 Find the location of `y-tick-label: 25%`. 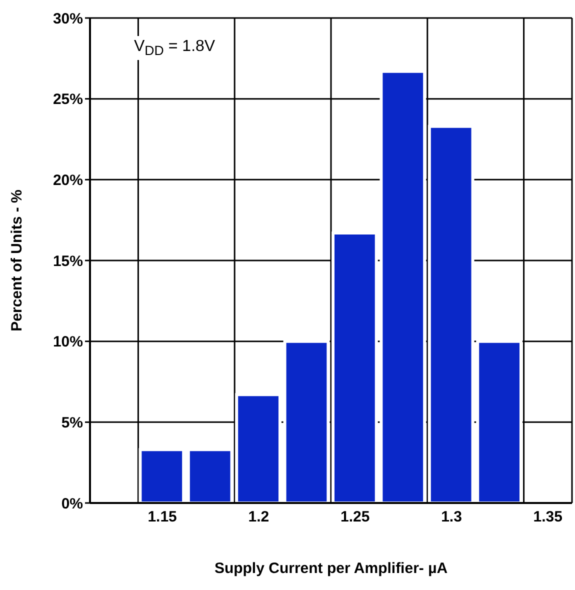

y-tick-label: 25% is located at coordinates (67, 99).